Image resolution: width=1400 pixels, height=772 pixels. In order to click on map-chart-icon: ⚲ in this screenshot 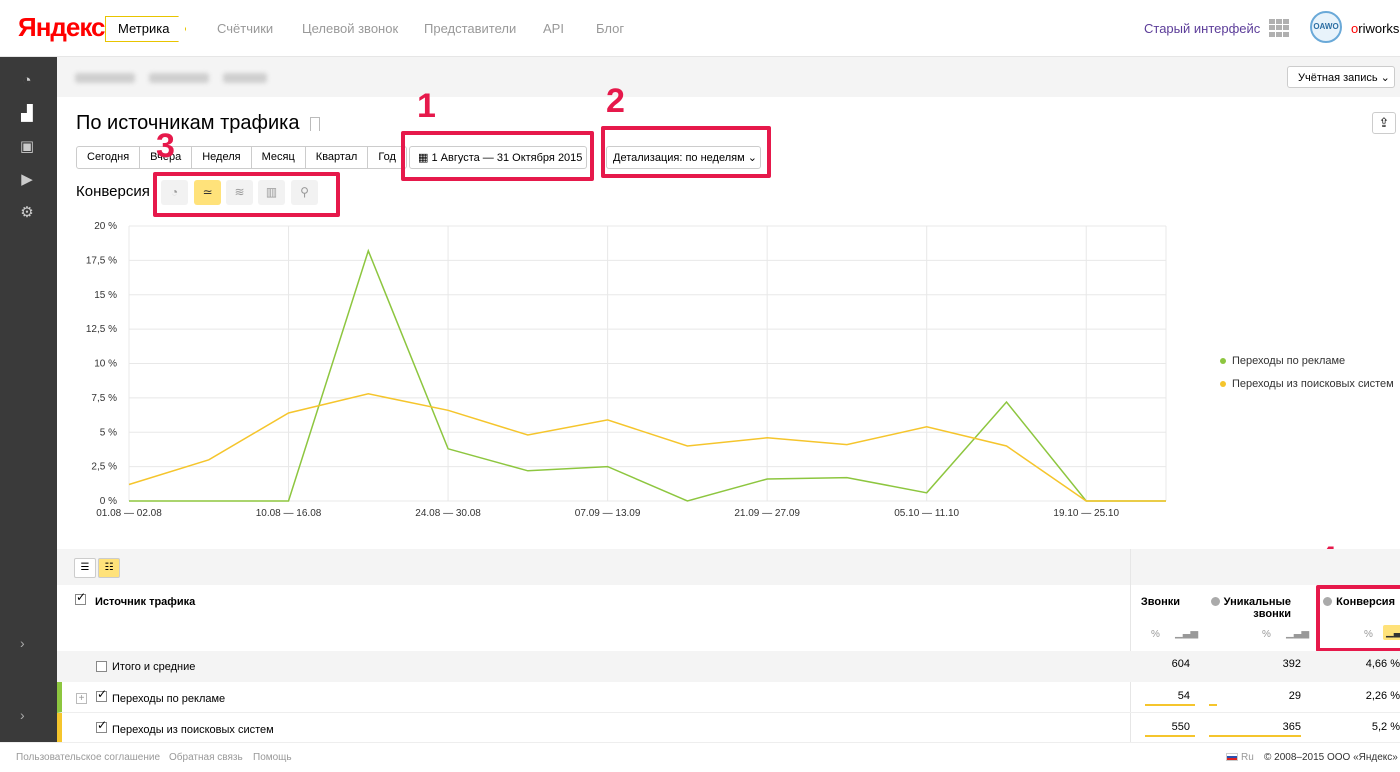, I will do `click(304, 192)`.